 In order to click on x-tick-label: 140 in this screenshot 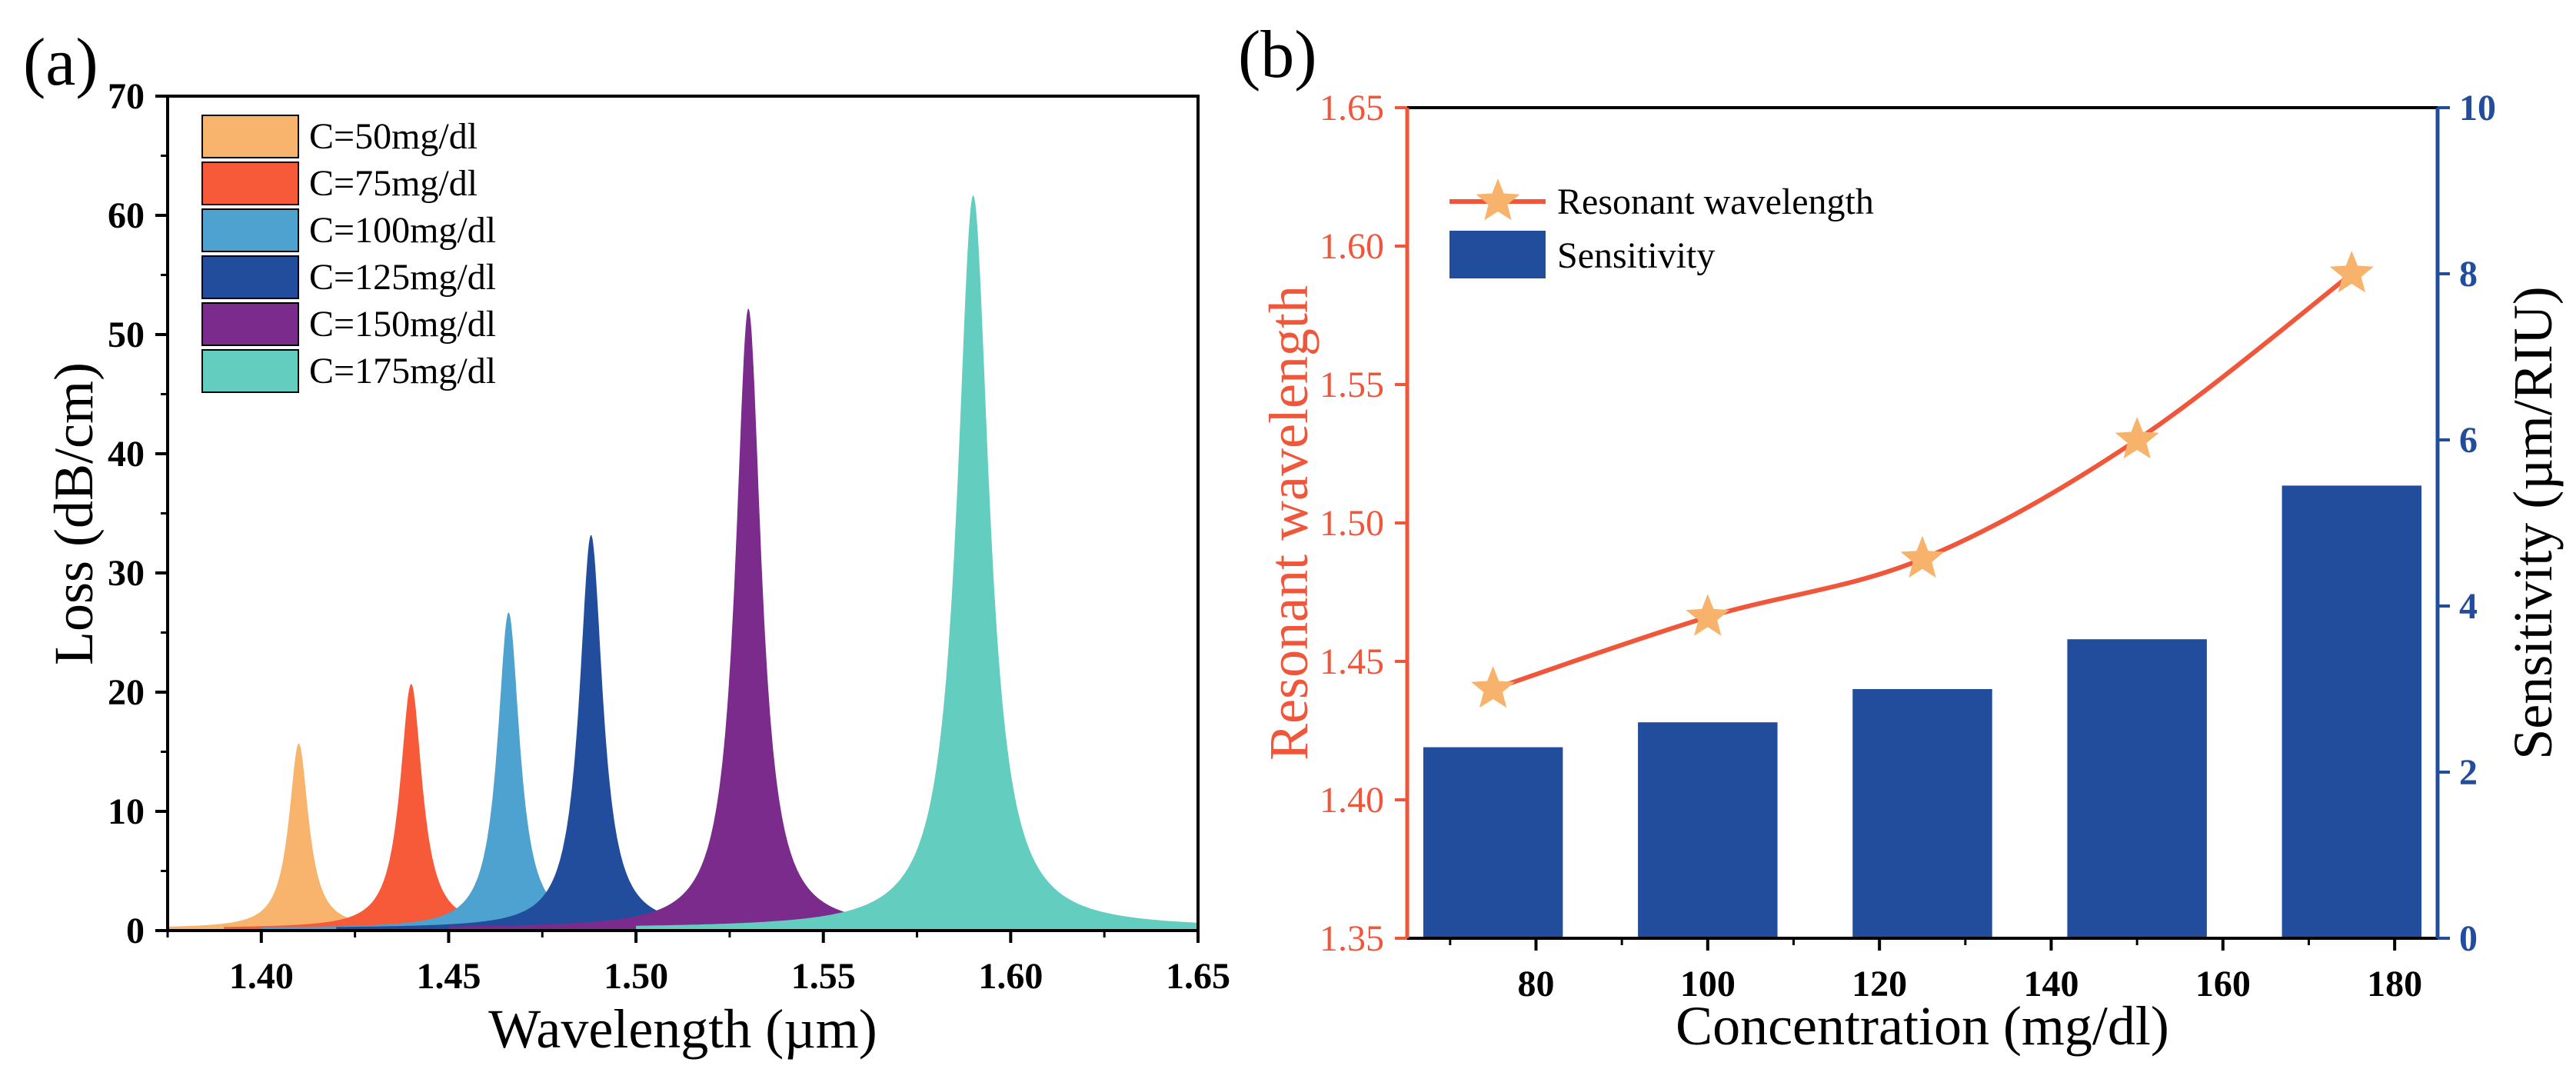, I will do `click(2051, 984)`.